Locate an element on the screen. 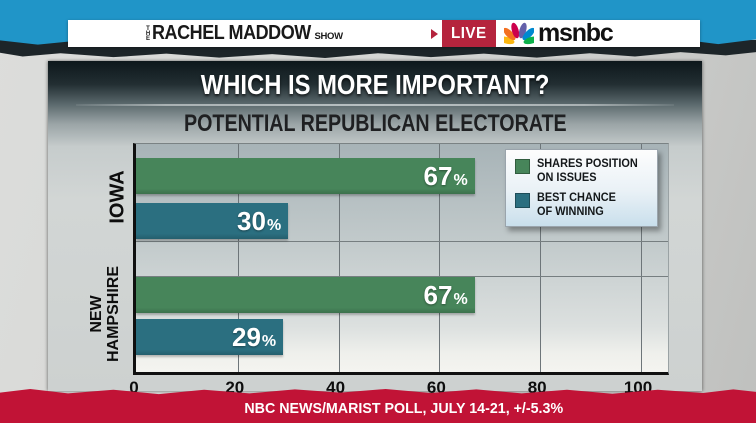 Image resolution: width=756 pixels, height=423 pixels. maddow-show-logo: THE RACHEL MADDOW SHOW is located at coordinates (244, 33).